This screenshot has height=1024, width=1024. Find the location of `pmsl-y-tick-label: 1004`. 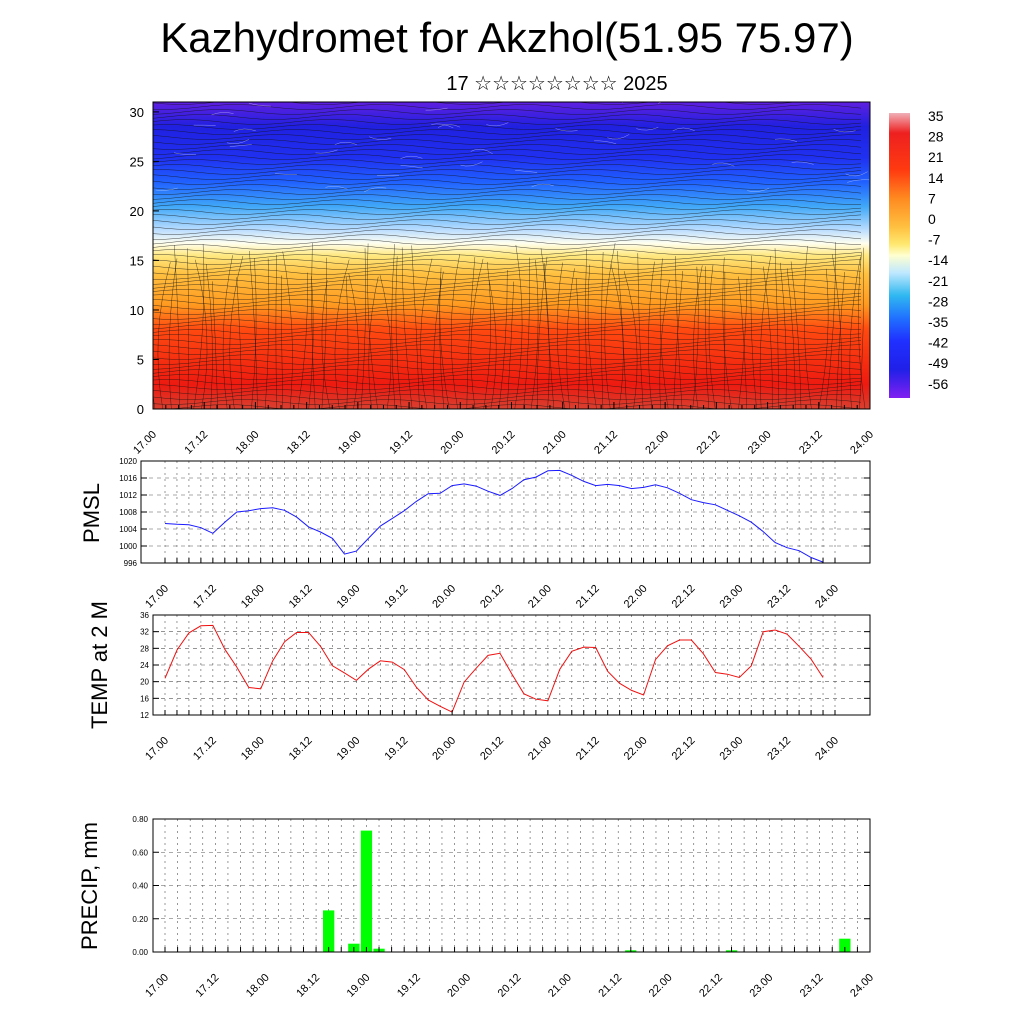

pmsl-y-tick-label: 1004 is located at coordinates (128, 529).